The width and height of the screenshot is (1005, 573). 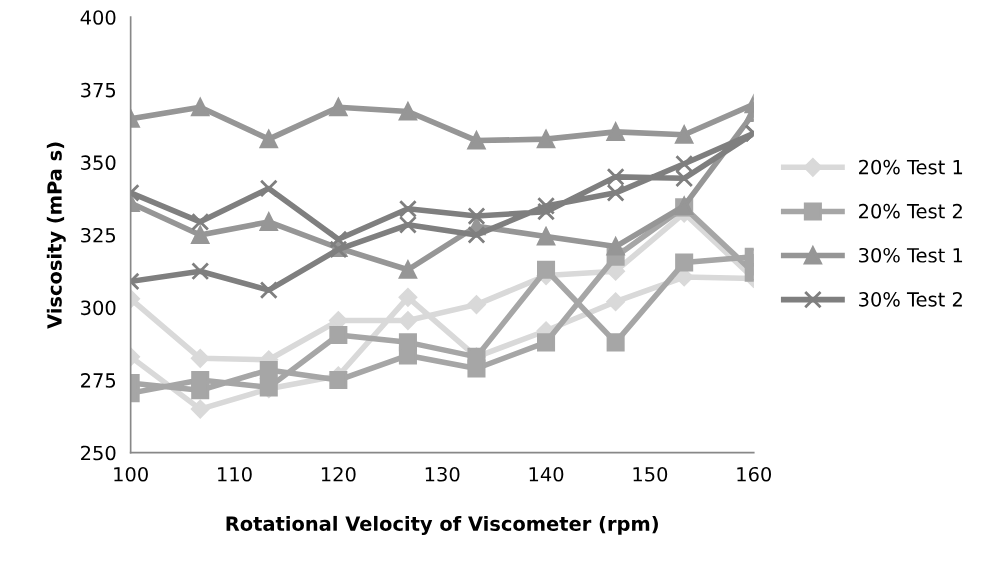 What do you see at coordinates (910, 211) in the screenshot?
I see `legend-label: 20% Test 2` at bounding box center [910, 211].